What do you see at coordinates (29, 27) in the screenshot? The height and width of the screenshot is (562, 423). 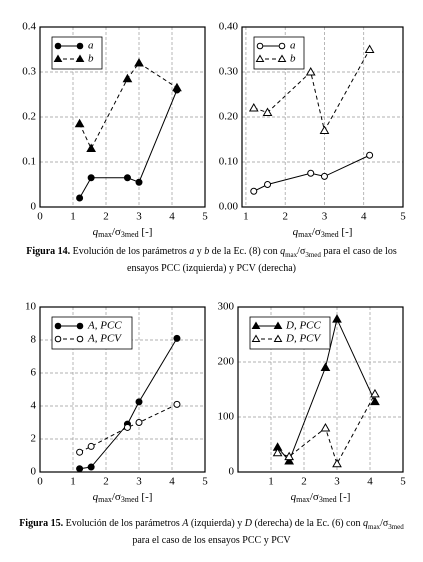 I see `y-tick-label: 0.4` at bounding box center [29, 27].